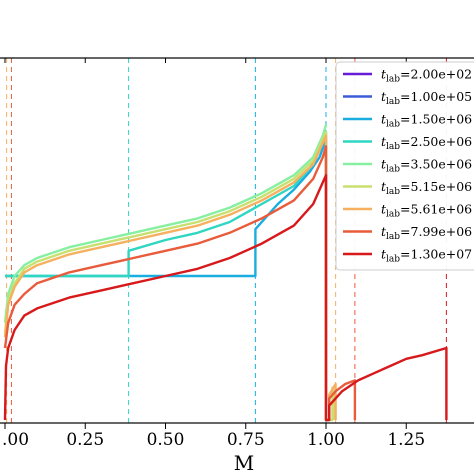  What do you see at coordinates (246, 440) in the screenshot?
I see `x-tick-label-3: 0.75` at bounding box center [246, 440].